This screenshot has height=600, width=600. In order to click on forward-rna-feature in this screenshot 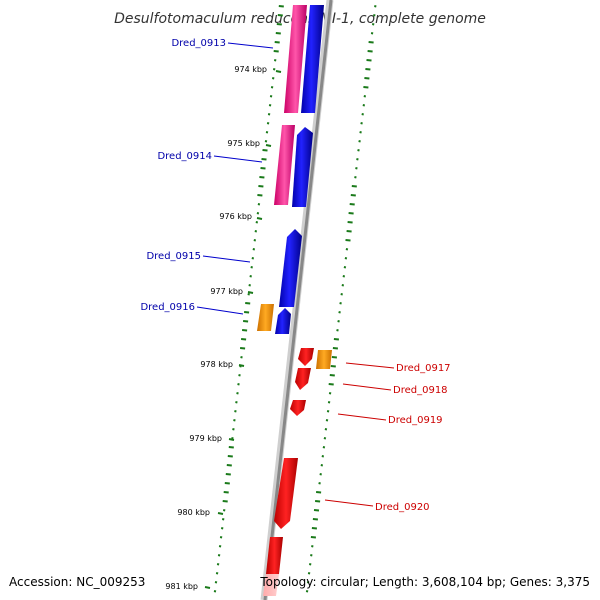, I will do `click(284, 165)`.